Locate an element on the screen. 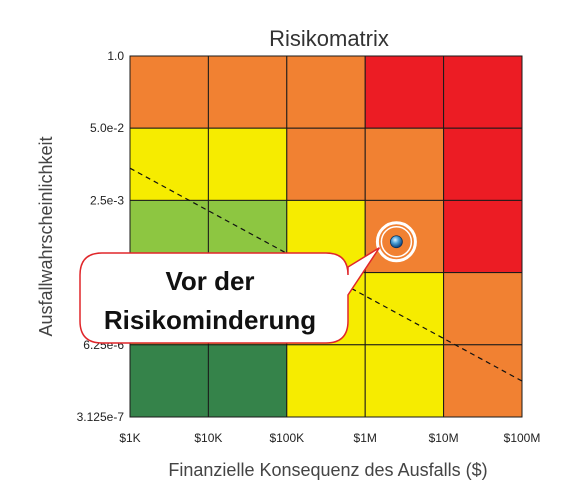 The width and height of the screenshot is (580, 502). matrix-cell-r3-c3 is located at coordinates (404, 309).